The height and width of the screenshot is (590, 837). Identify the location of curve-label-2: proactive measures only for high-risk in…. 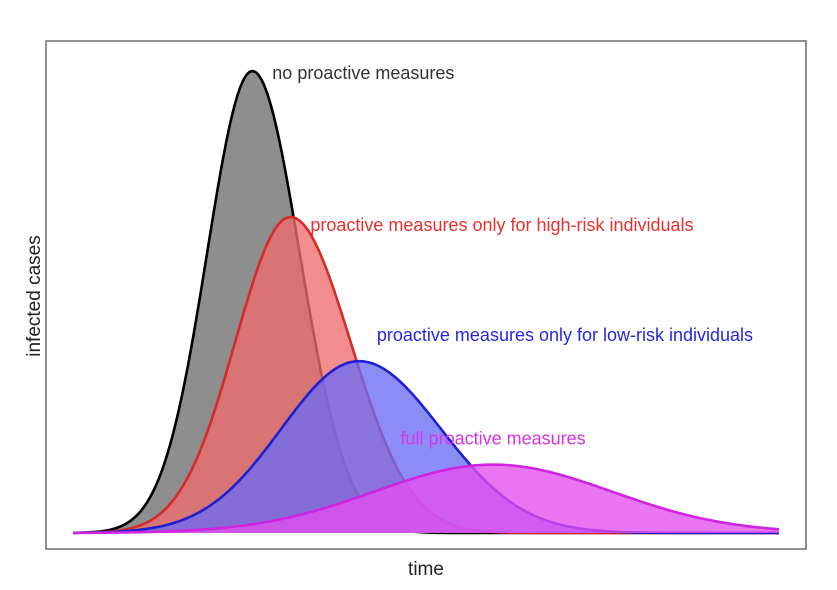
(501, 225).